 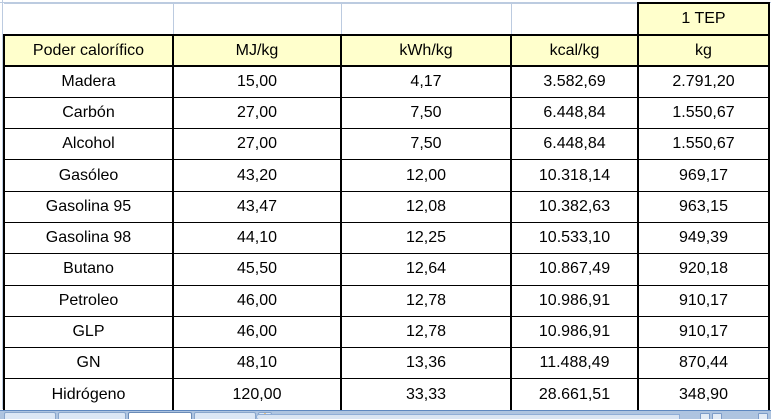 I want to click on value-cell: 12,25, so click(x=426, y=238).